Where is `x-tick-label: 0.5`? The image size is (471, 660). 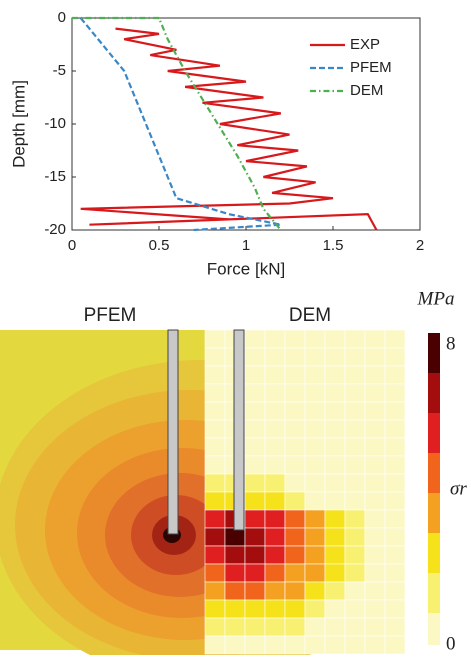
x-tick-label: 0.5 is located at coordinates (159, 245).